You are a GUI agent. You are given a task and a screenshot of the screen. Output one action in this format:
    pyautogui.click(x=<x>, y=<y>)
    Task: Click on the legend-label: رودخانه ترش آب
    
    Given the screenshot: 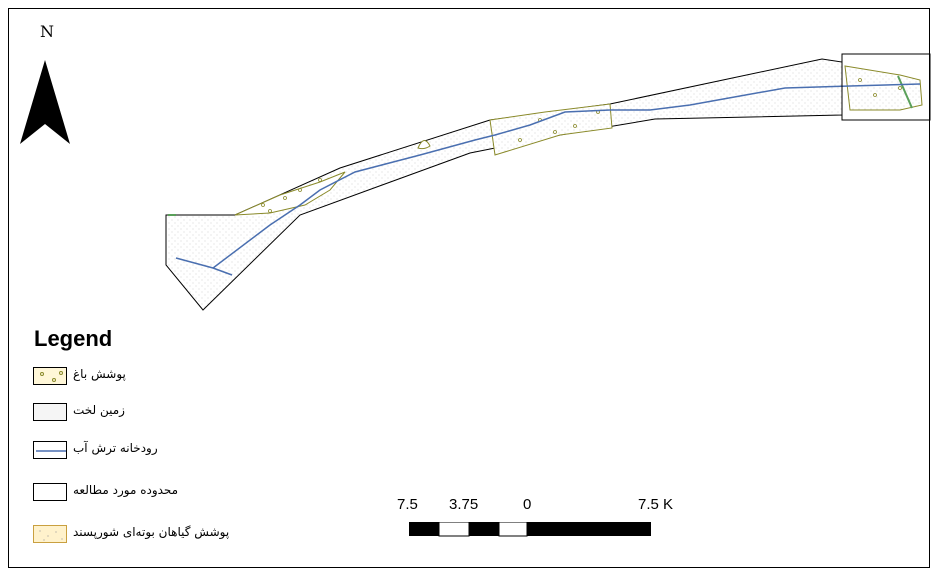 What is the action you would take?
    pyautogui.click(x=115, y=448)
    